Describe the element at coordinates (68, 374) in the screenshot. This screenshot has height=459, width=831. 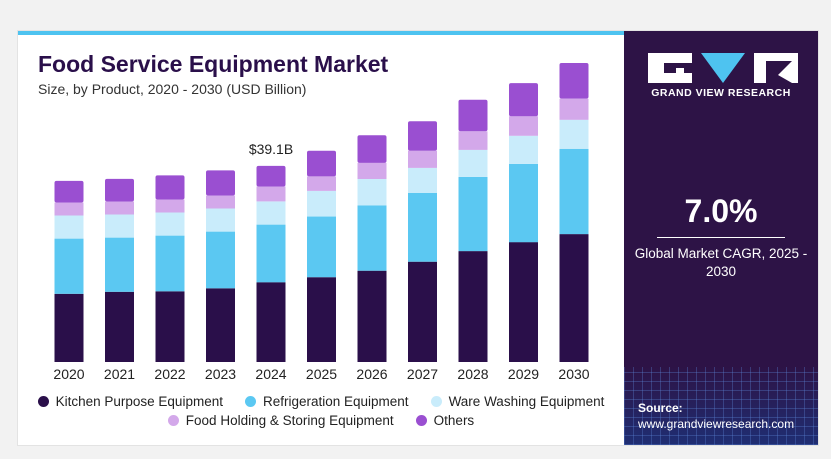
I see `x-tick-label: 2020` at that location.